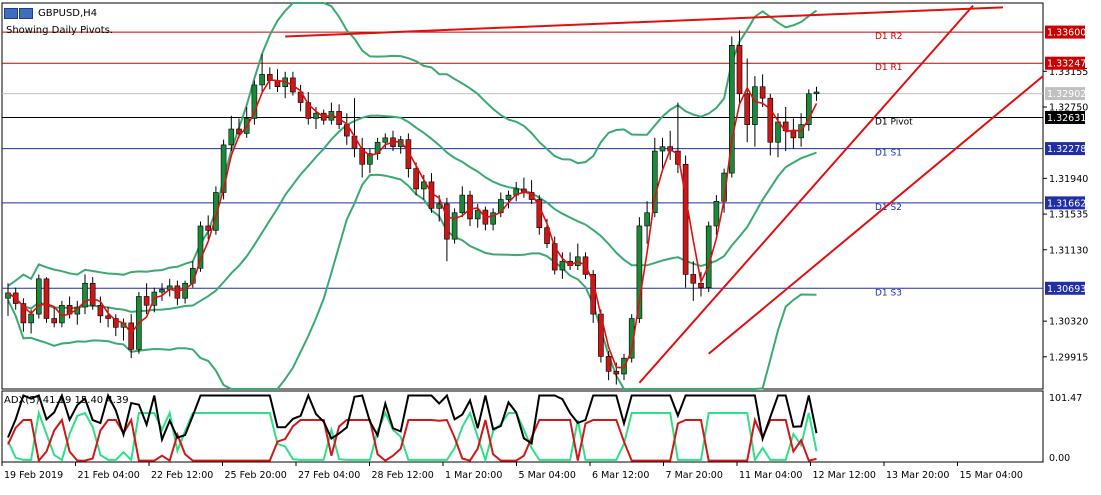 Image resolution: width=1101 pixels, height=495 pixels. Describe the element at coordinates (991, 475) in the screenshot. I see `time-tick-label: 15 Mar 04:00` at that location.